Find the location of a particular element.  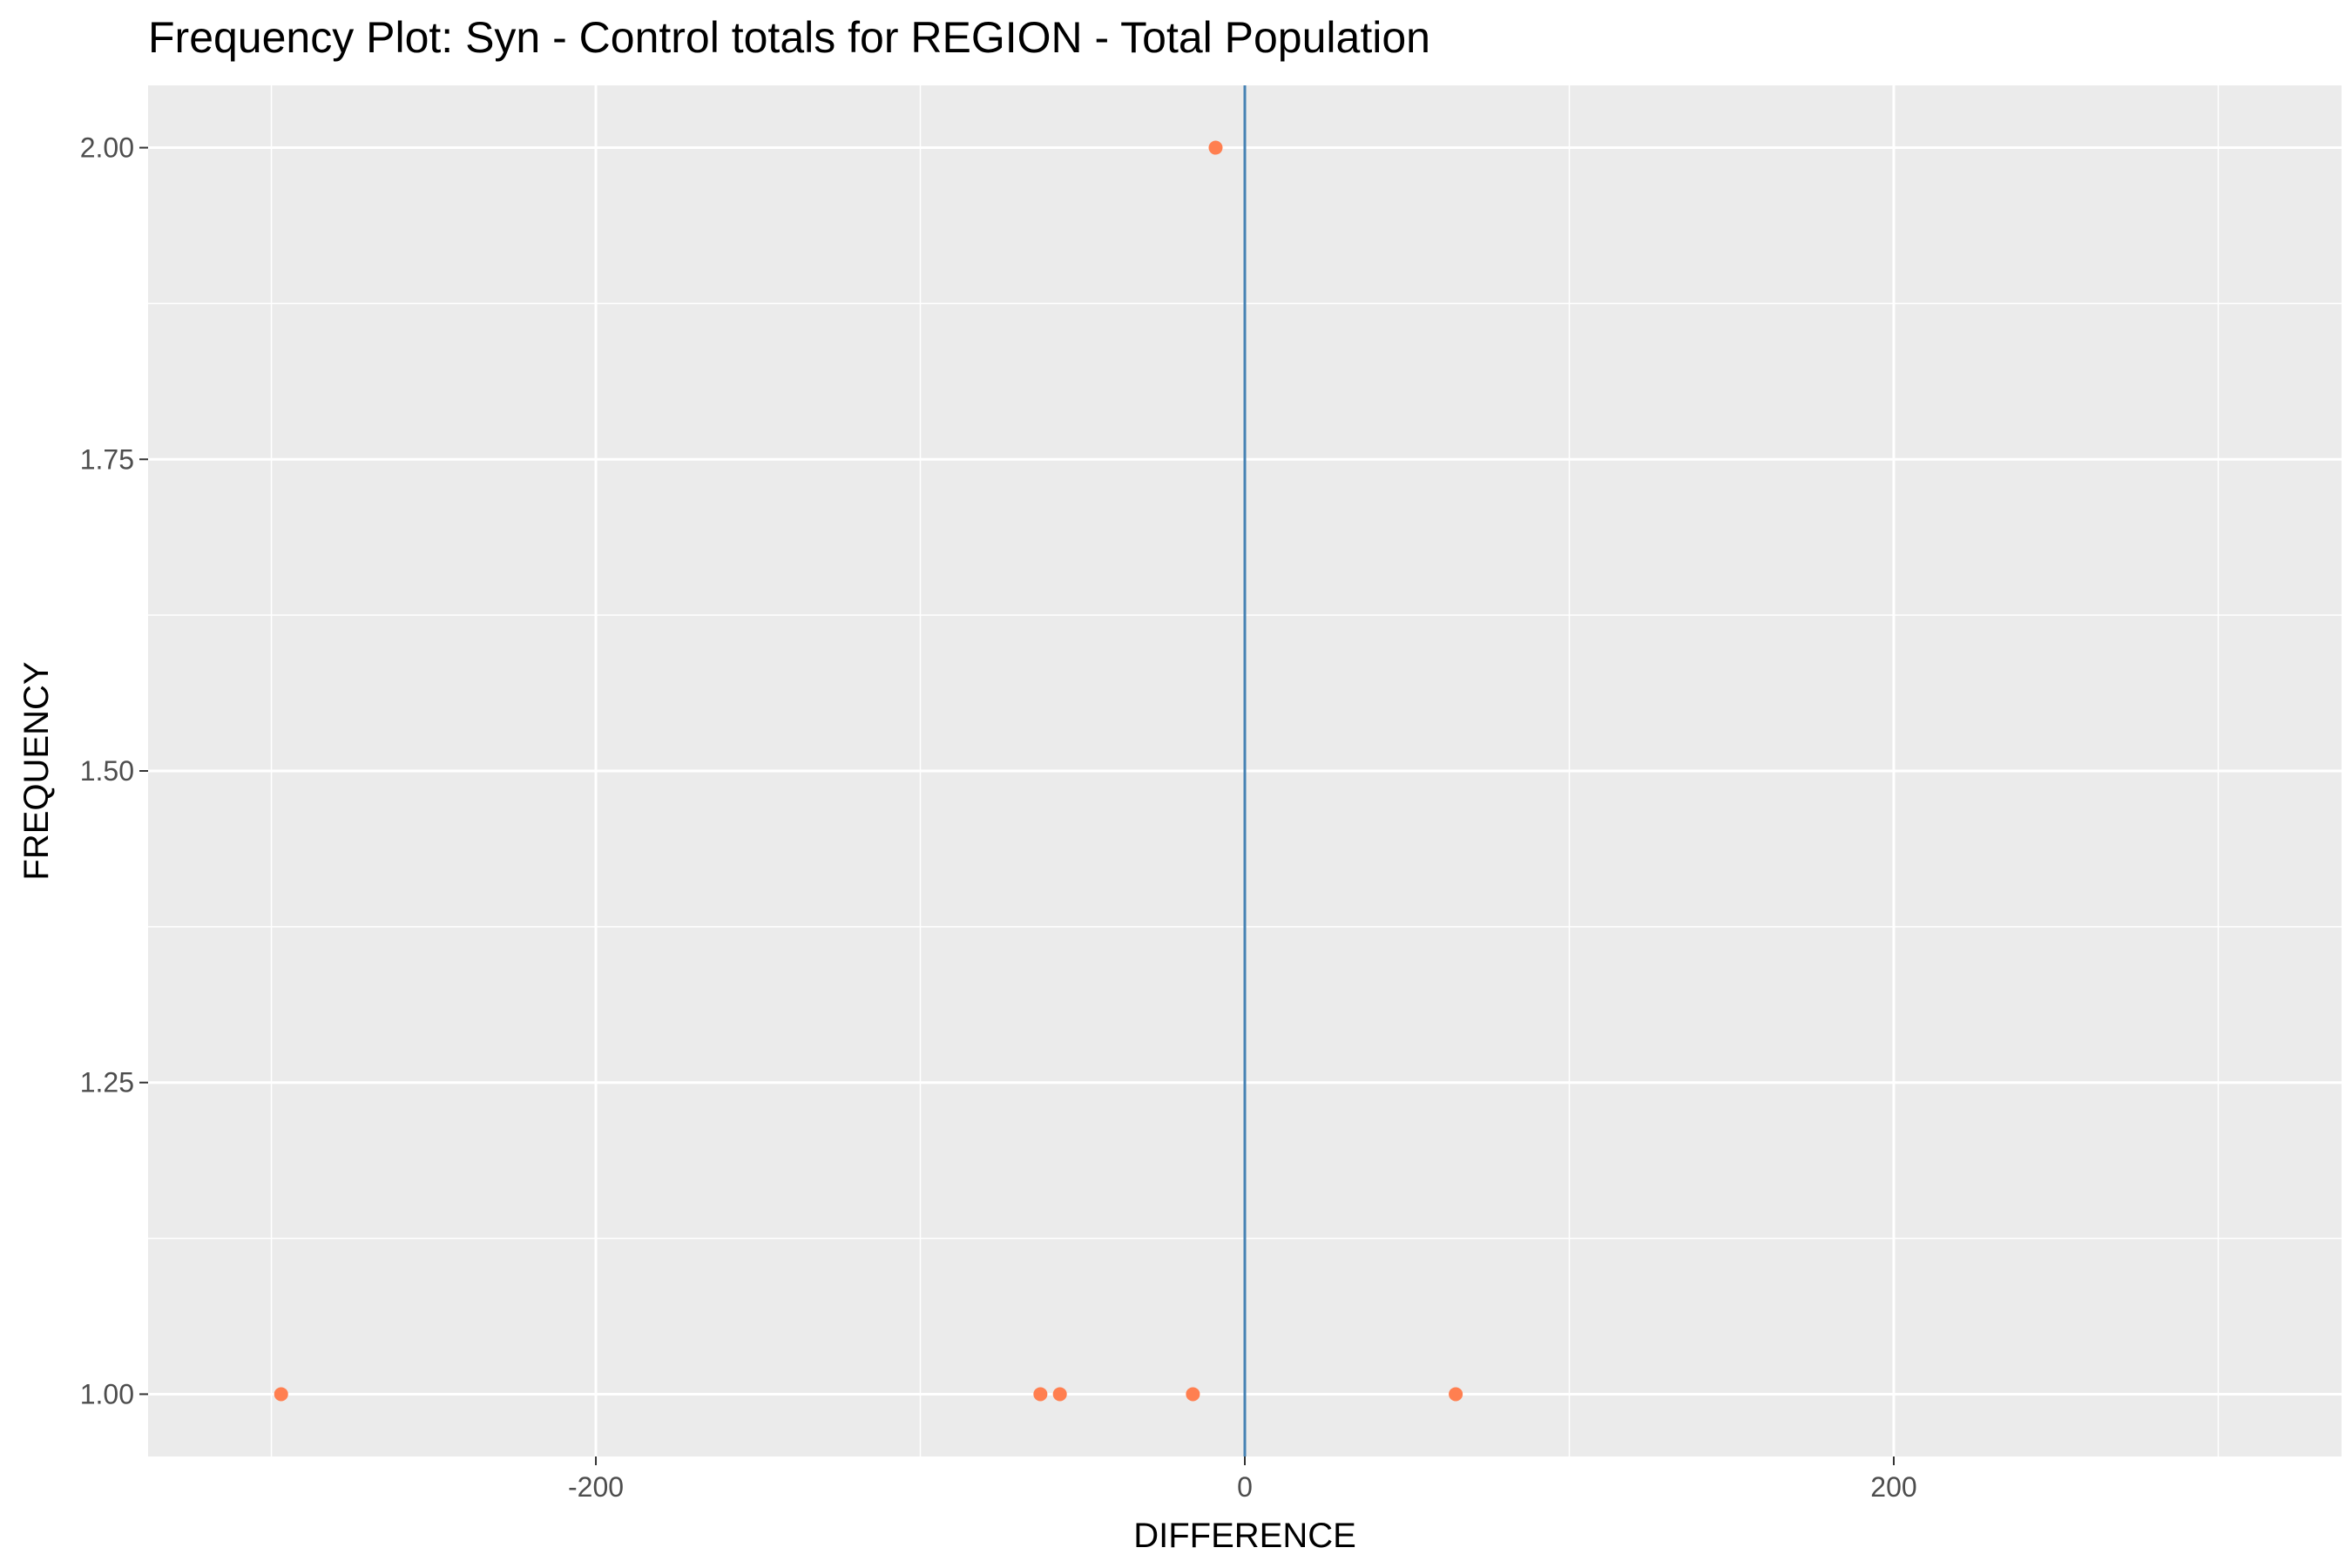

y-axis: 1.00 1.25 1.50 1.75 2.00 is located at coordinates (114, 770).